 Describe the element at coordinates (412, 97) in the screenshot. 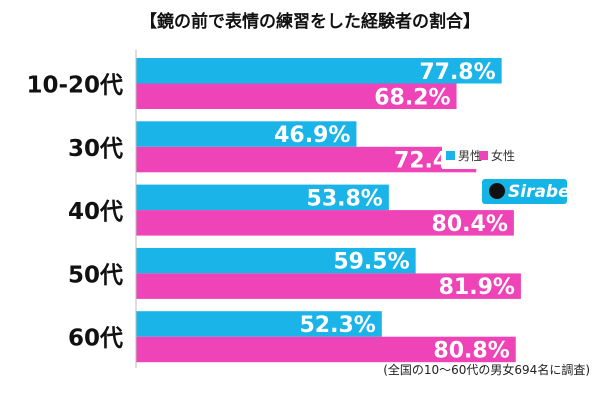

I see `data-label-female: 68.2%` at that location.